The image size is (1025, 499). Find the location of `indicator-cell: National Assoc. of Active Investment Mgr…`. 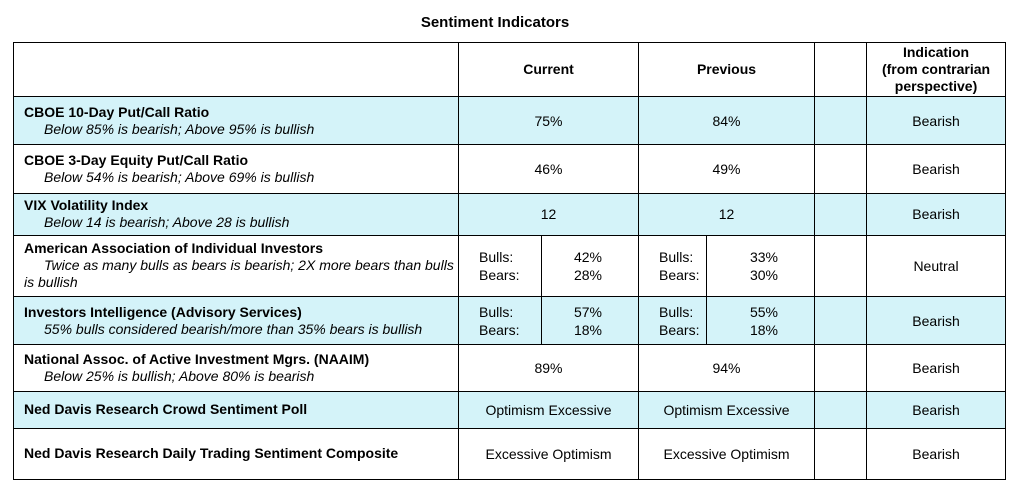

indicator-cell: National Assoc. of Active Investment Mgr… is located at coordinates (236, 368).